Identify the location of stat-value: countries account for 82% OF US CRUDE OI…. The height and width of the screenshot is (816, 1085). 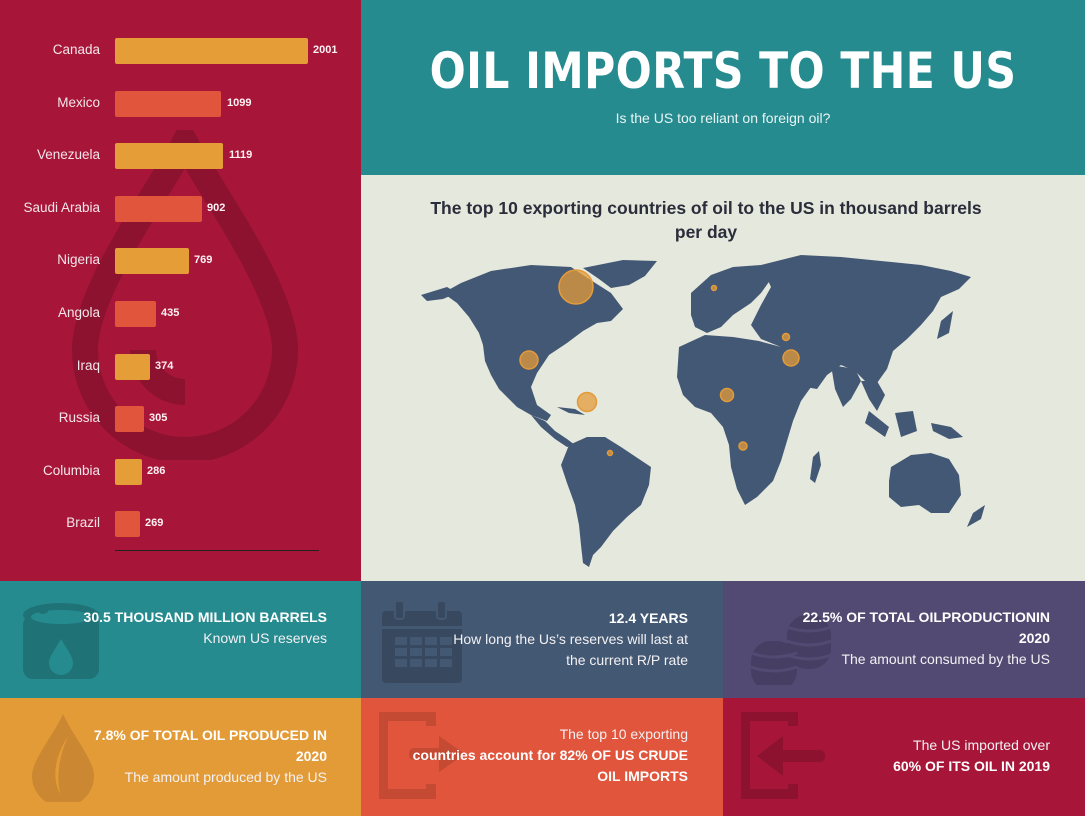
(550, 765).